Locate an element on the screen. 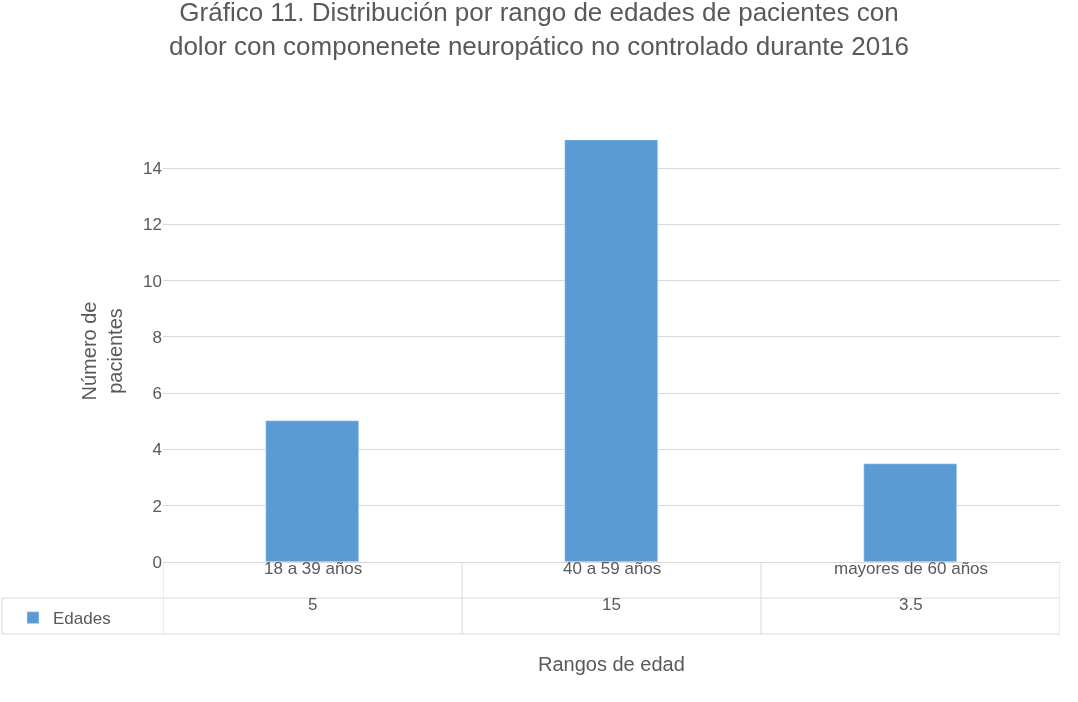 Image resolution: width=1078 pixels, height=702 pixels. chart-title: Gráfico 11. Distribución por rango de edades de pacientes con dolor con componenete neuropático no controlado durante 2016 is located at coordinates (539, 30).